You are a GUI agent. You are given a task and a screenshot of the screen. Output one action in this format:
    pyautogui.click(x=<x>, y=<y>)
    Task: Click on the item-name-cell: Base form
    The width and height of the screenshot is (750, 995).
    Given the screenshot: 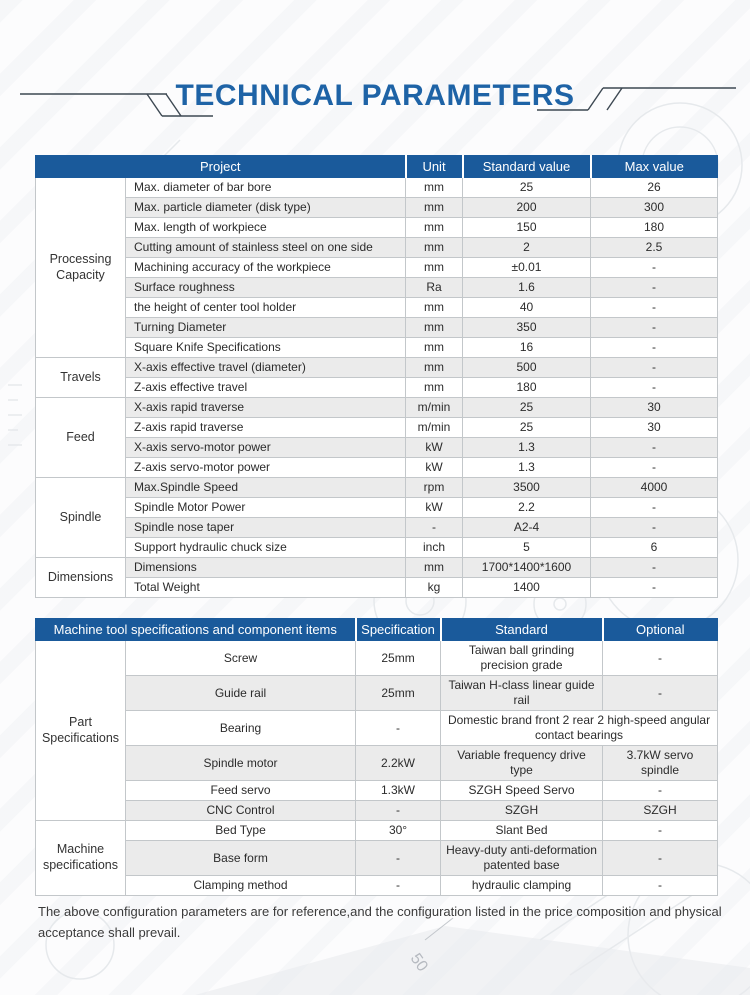 What is the action you would take?
    pyautogui.click(x=240, y=858)
    